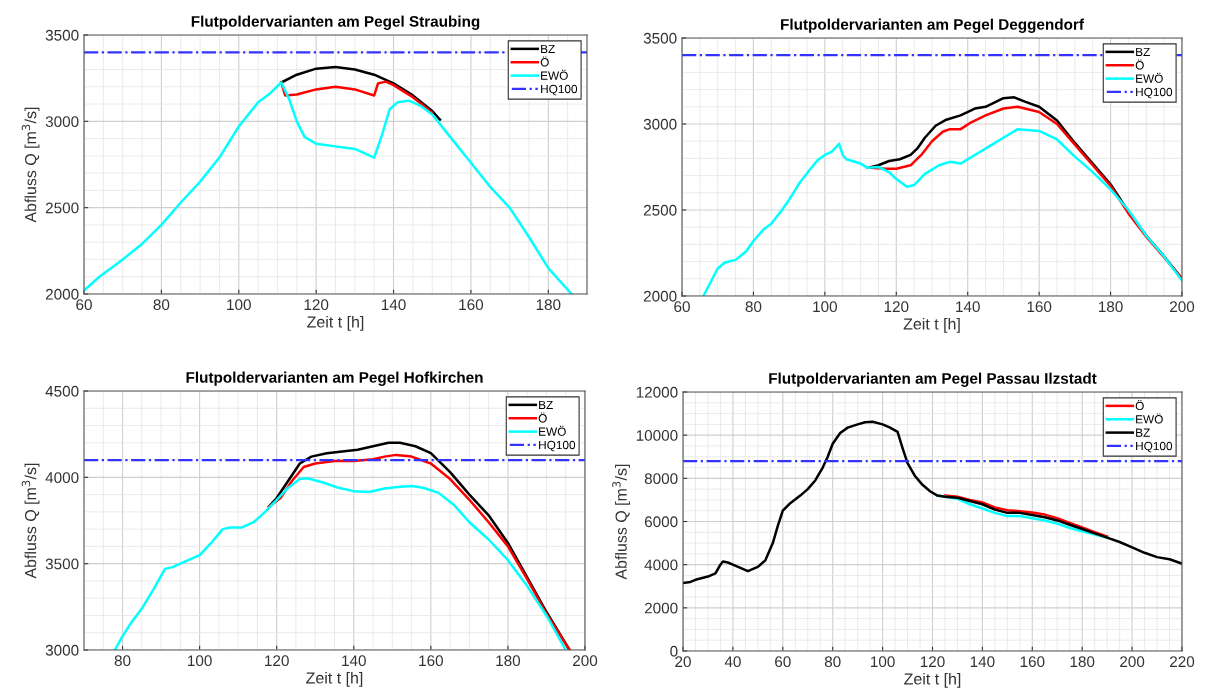  I want to click on y-tick-label: 8000, so click(661, 479).